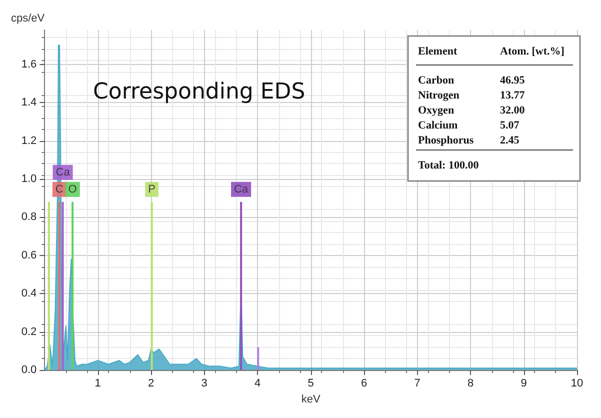 This screenshot has width=601, height=418. Describe the element at coordinates (470, 384) in the screenshot. I see `x-tick-label: 8` at that location.